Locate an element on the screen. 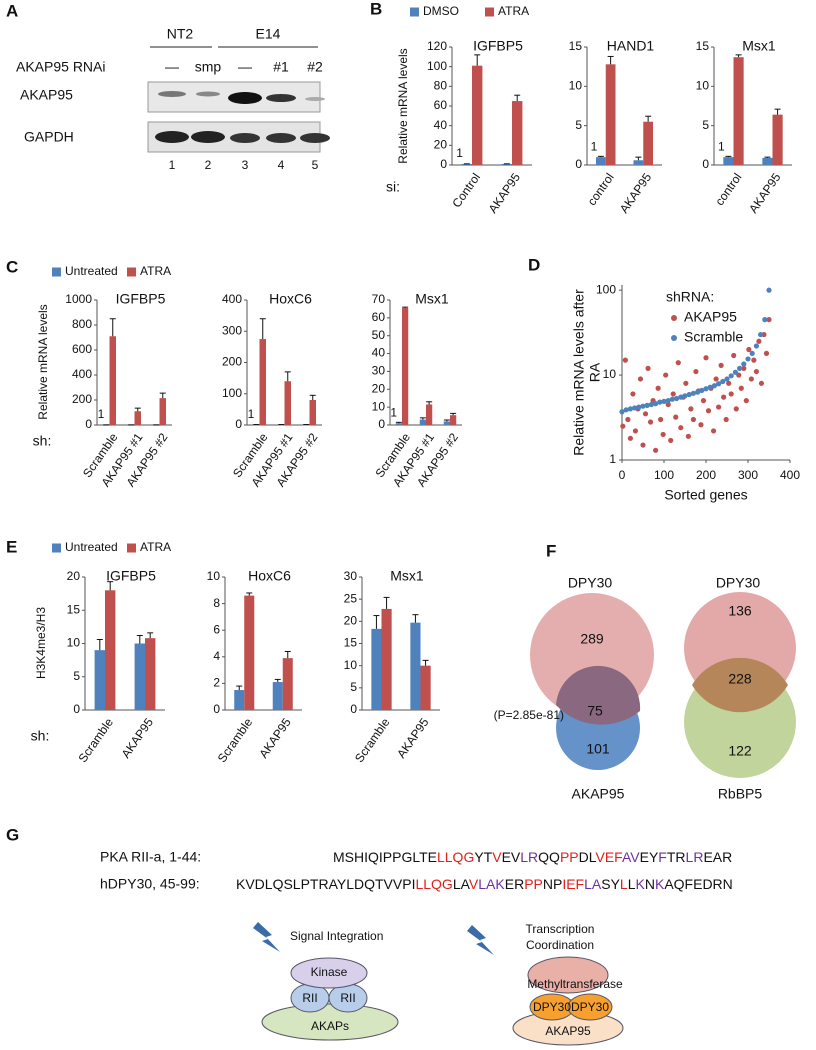  residues: PP is located at coordinates (569, 857).